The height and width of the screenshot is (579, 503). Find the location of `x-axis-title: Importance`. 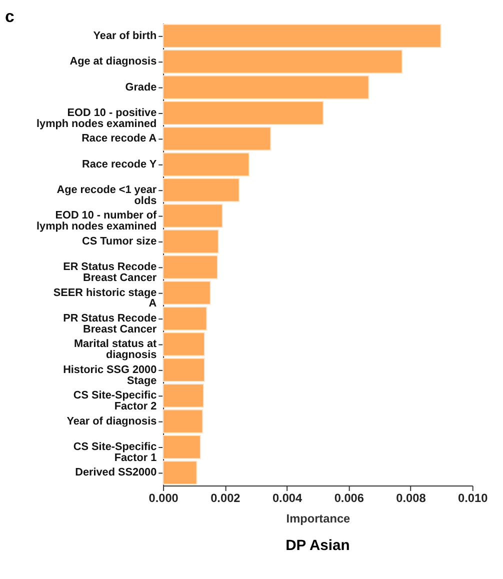

x-axis-title: Importance is located at coordinates (318, 519).